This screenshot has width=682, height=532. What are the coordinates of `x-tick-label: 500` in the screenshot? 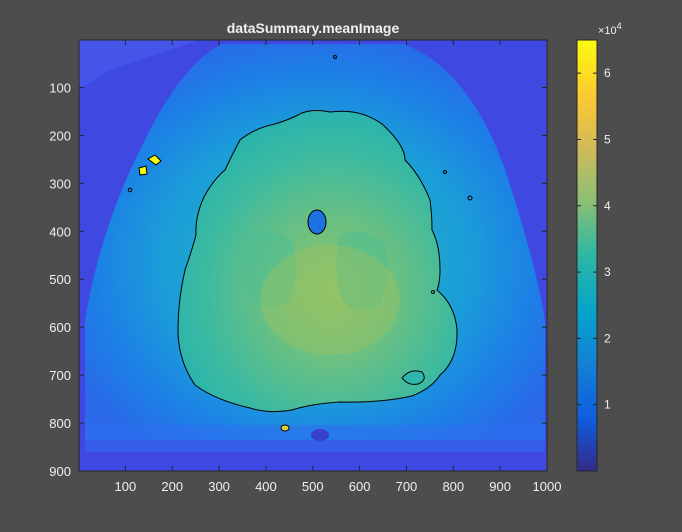 It's located at (313, 486).